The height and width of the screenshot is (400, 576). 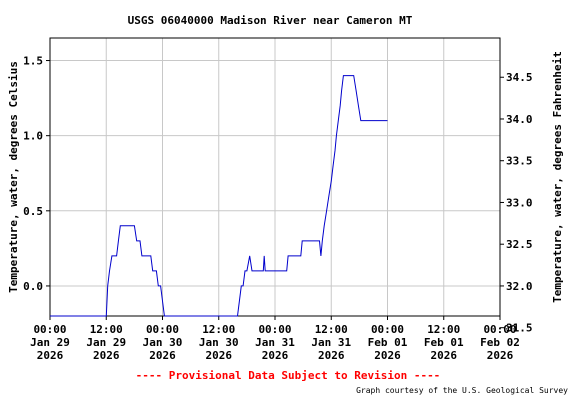 I want to click on x-tick-label: 12:00 Jan 30 2026, so click(x=219, y=342).